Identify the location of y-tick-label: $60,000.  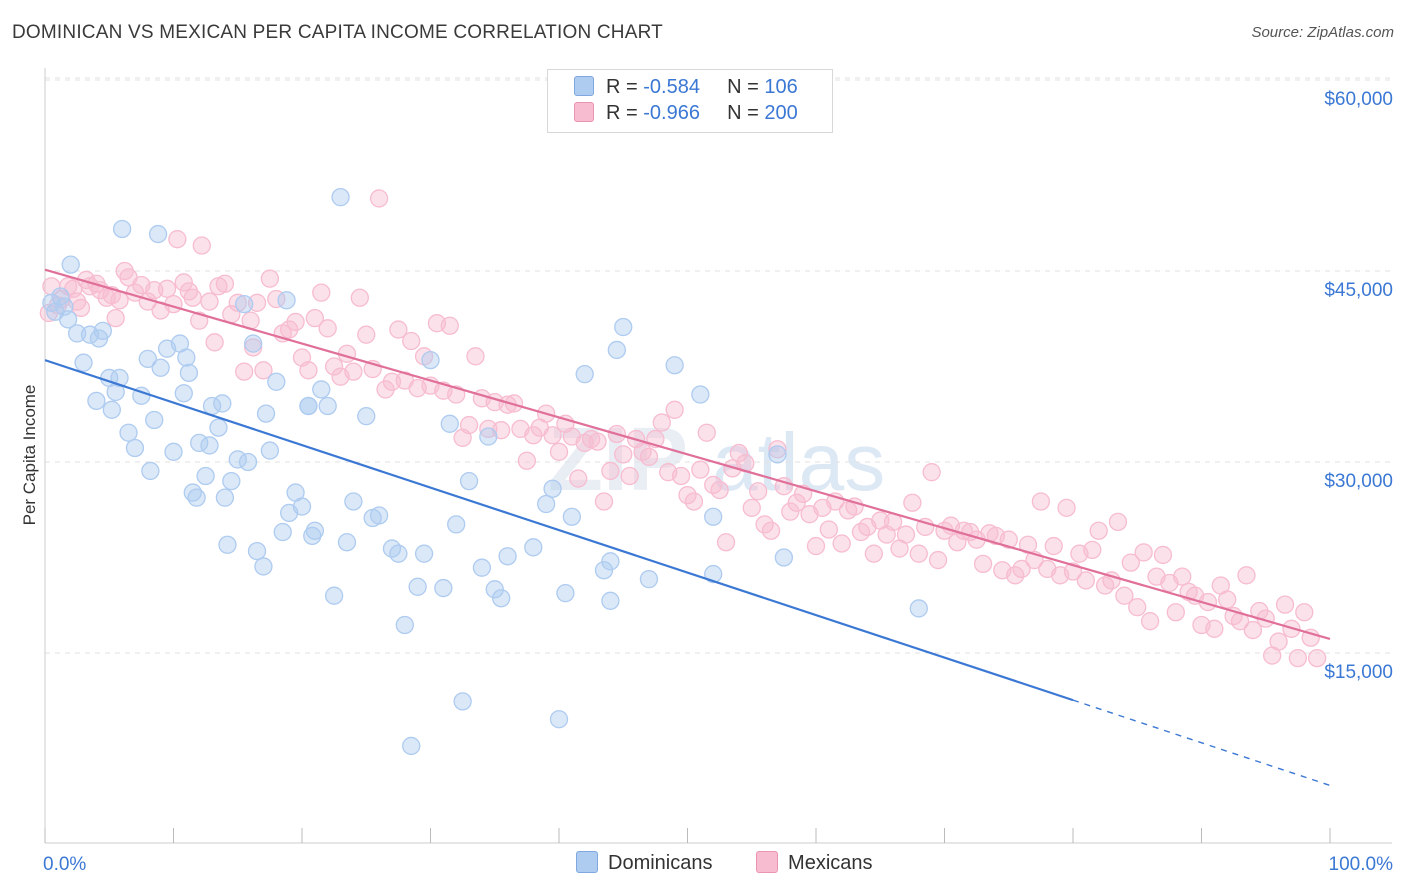
(1358, 99).